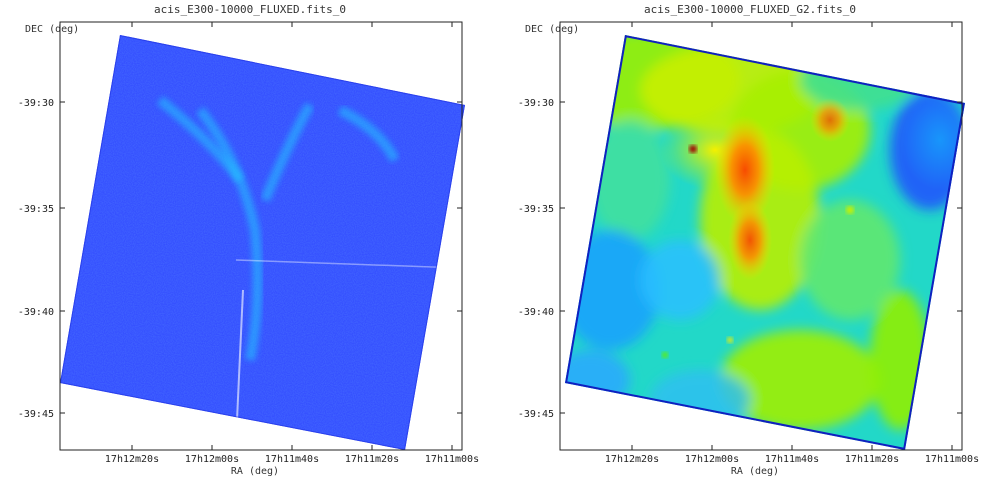  What do you see at coordinates (750, 9) in the screenshot?
I see `panel-title: acis_E300-10000_FLUXED_G2.fits_0` at bounding box center [750, 9].